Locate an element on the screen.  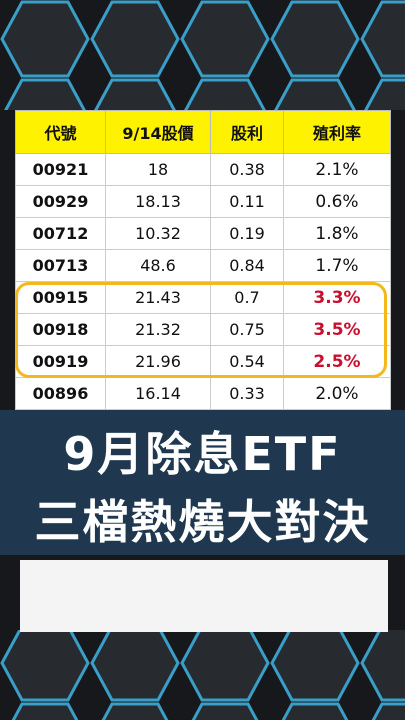
table-cell: 18.13 is located at coordinates (158, 201).